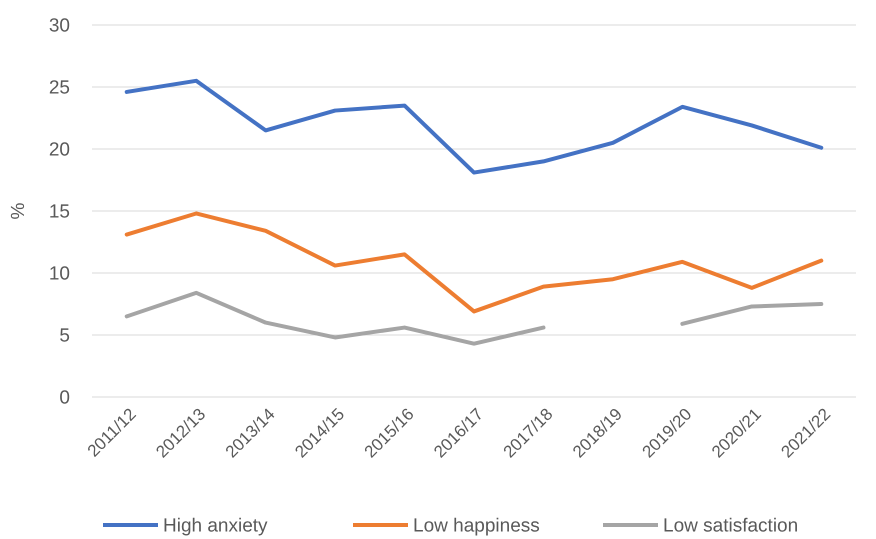  What do you see at coordinates (64, 336) in the screenshot?
I see `y-tick-label: 5` at bounding box center [64, 336].